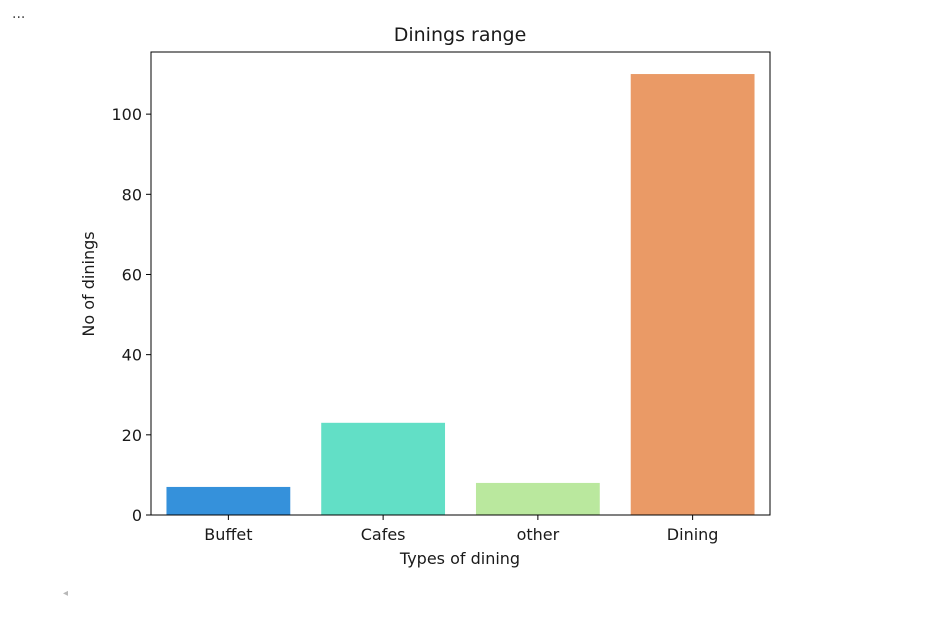  Describe the element at coordinates (132, 355) in the screenshot. I see `y-tick-label: 40` at that location.